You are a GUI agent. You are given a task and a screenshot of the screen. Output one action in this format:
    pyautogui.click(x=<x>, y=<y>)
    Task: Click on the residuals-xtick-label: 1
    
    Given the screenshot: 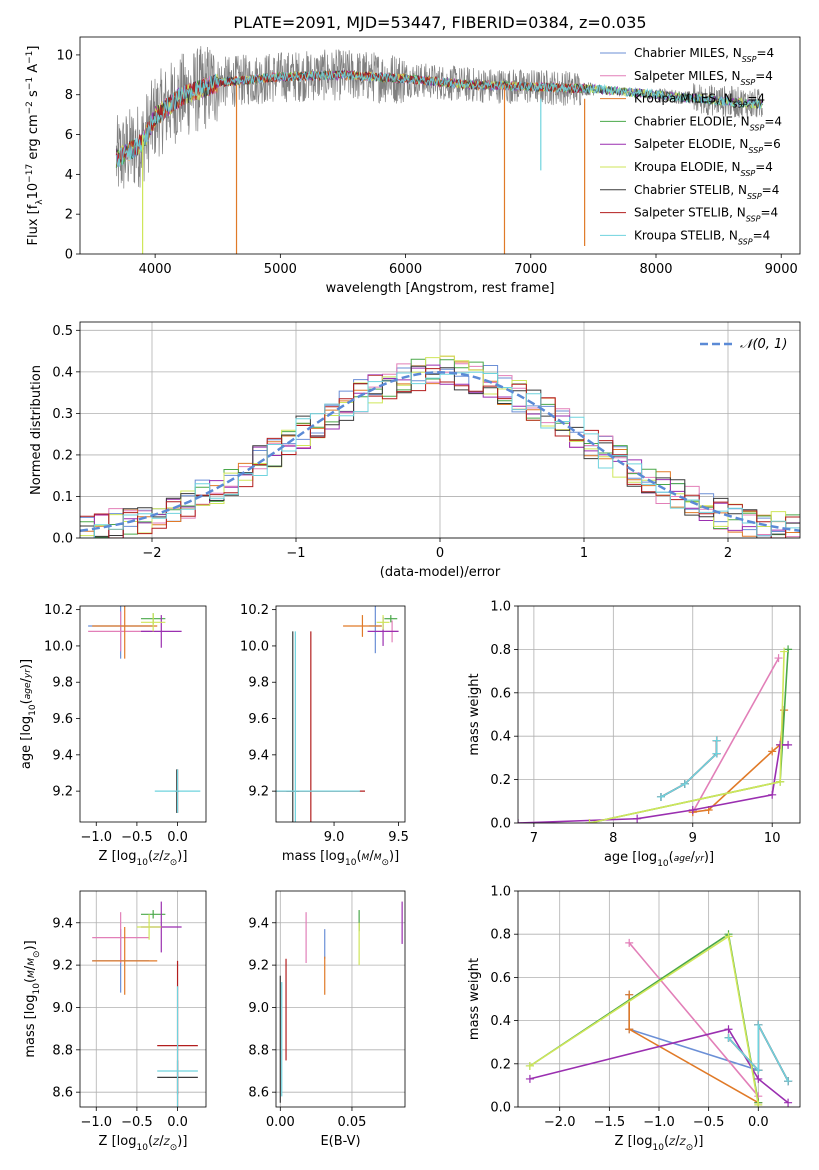 What is the action you would take?
    pyautogui.click(x=584, y=553)
    